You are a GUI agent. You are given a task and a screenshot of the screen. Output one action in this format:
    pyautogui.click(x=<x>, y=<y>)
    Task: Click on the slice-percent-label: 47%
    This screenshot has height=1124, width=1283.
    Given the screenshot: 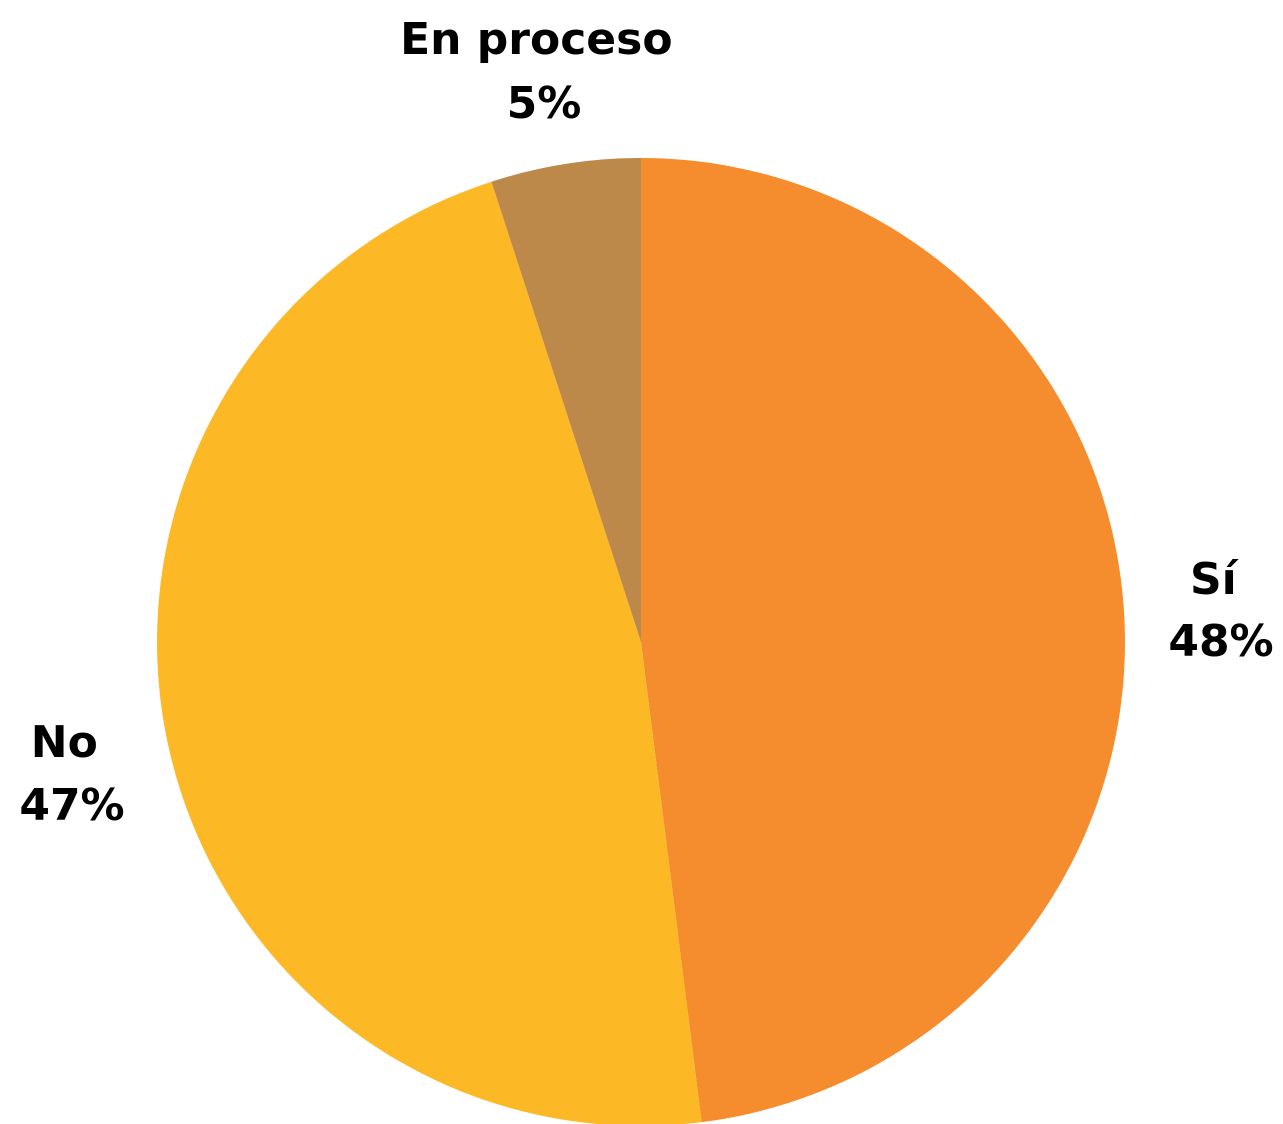 What is the action you would take?
    pyautogui.click(x=71, y=805)
    